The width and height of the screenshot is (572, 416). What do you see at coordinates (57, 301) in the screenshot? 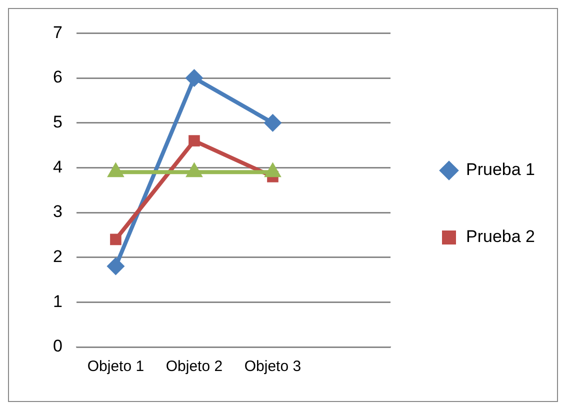
I see `y-tick-label: 1` at bounding box center [57, 301].